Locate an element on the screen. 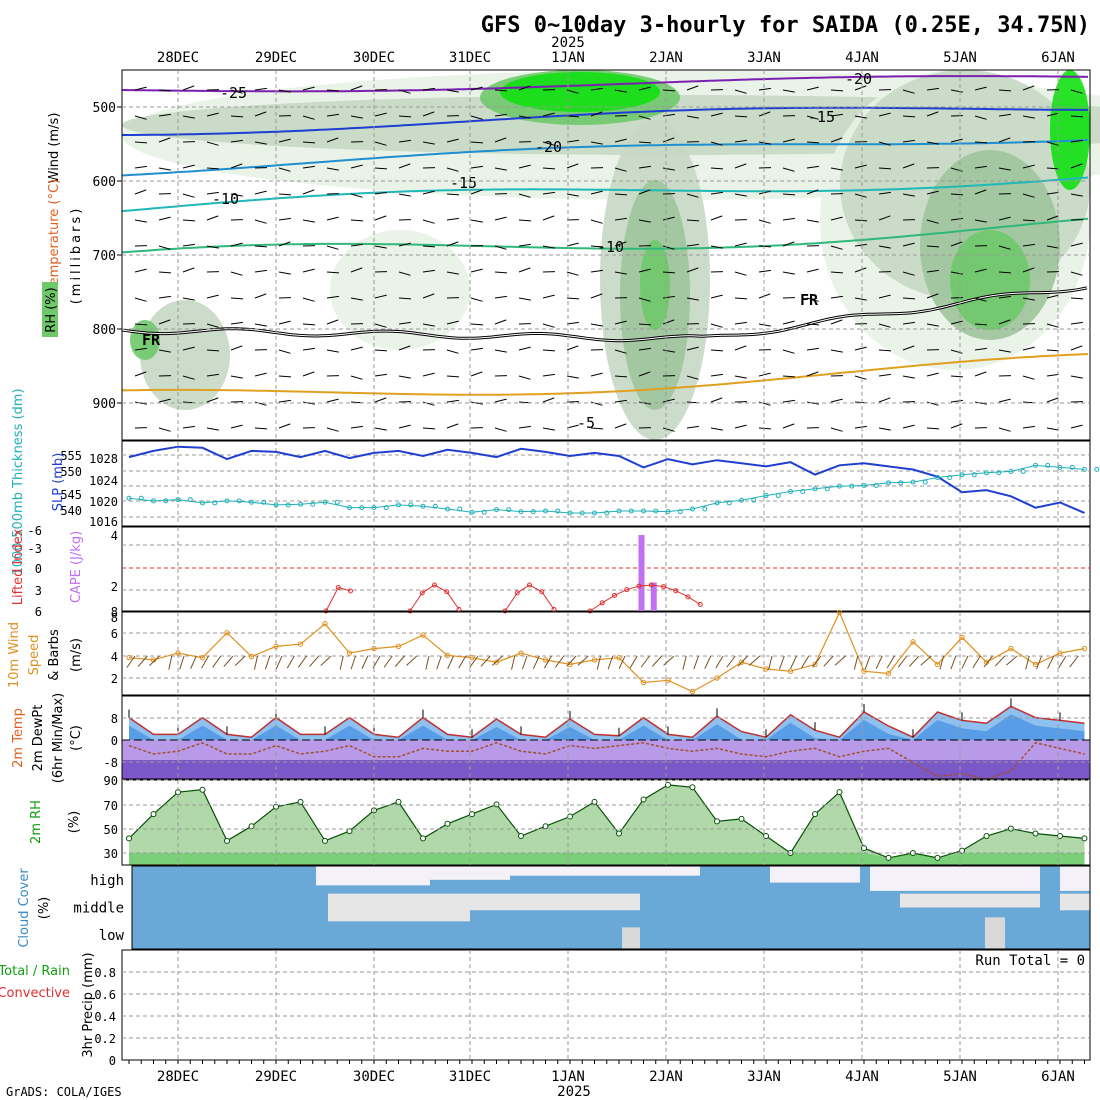  cape-tick-label: 8 is located at coordinates (114, 612).